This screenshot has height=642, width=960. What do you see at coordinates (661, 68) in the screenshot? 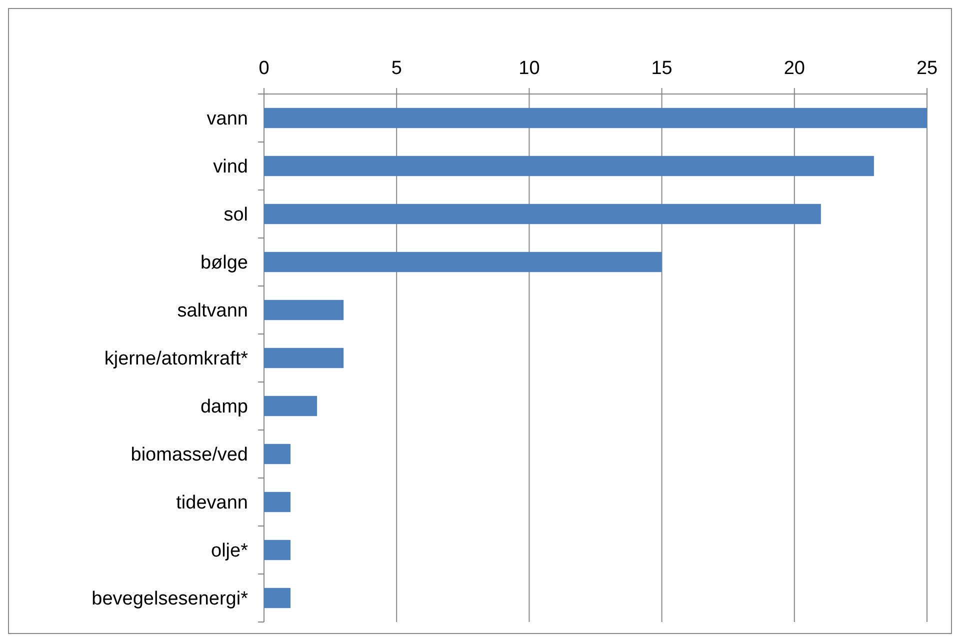
I see `x-tick-label: 15` at bounding box center [661, 68].